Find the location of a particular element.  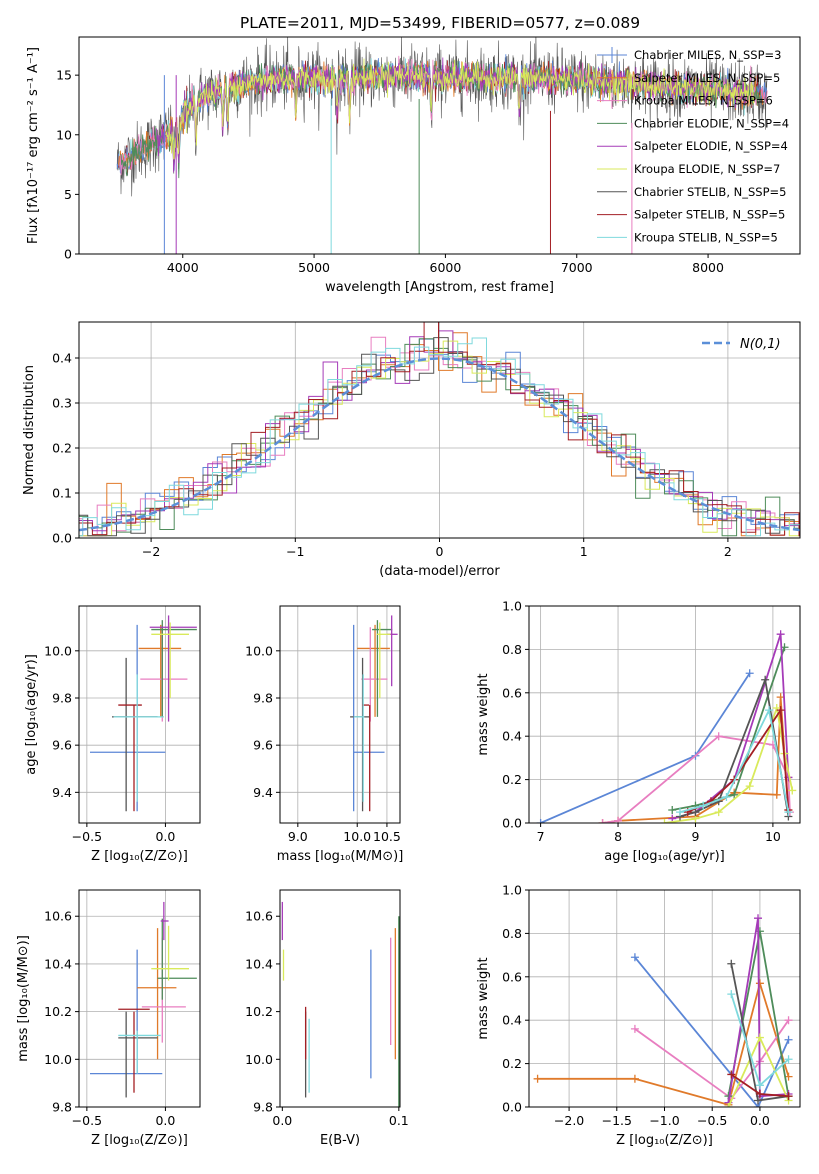

weight-line-salpeter-elodie is located at coordinates (758, 1010).